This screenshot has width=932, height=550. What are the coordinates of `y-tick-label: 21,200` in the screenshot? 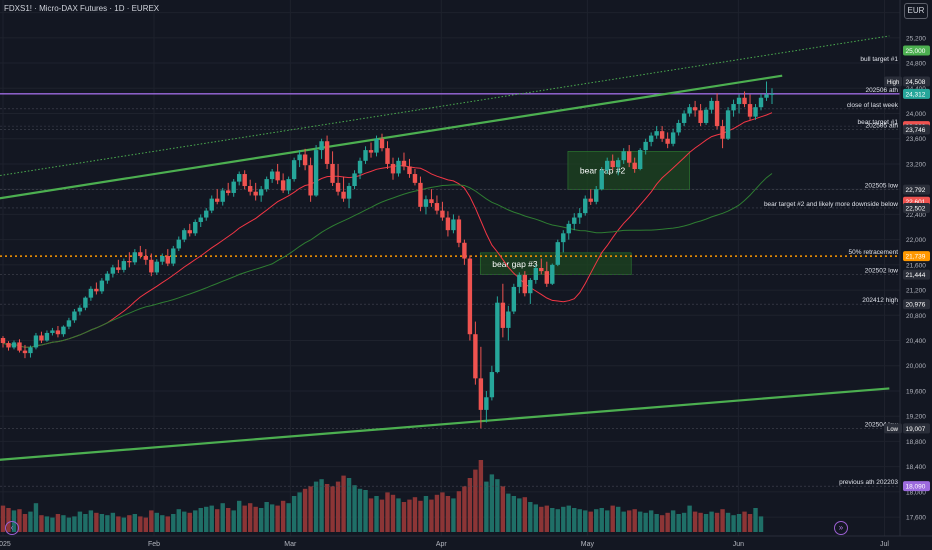 It's located at (916, 291).